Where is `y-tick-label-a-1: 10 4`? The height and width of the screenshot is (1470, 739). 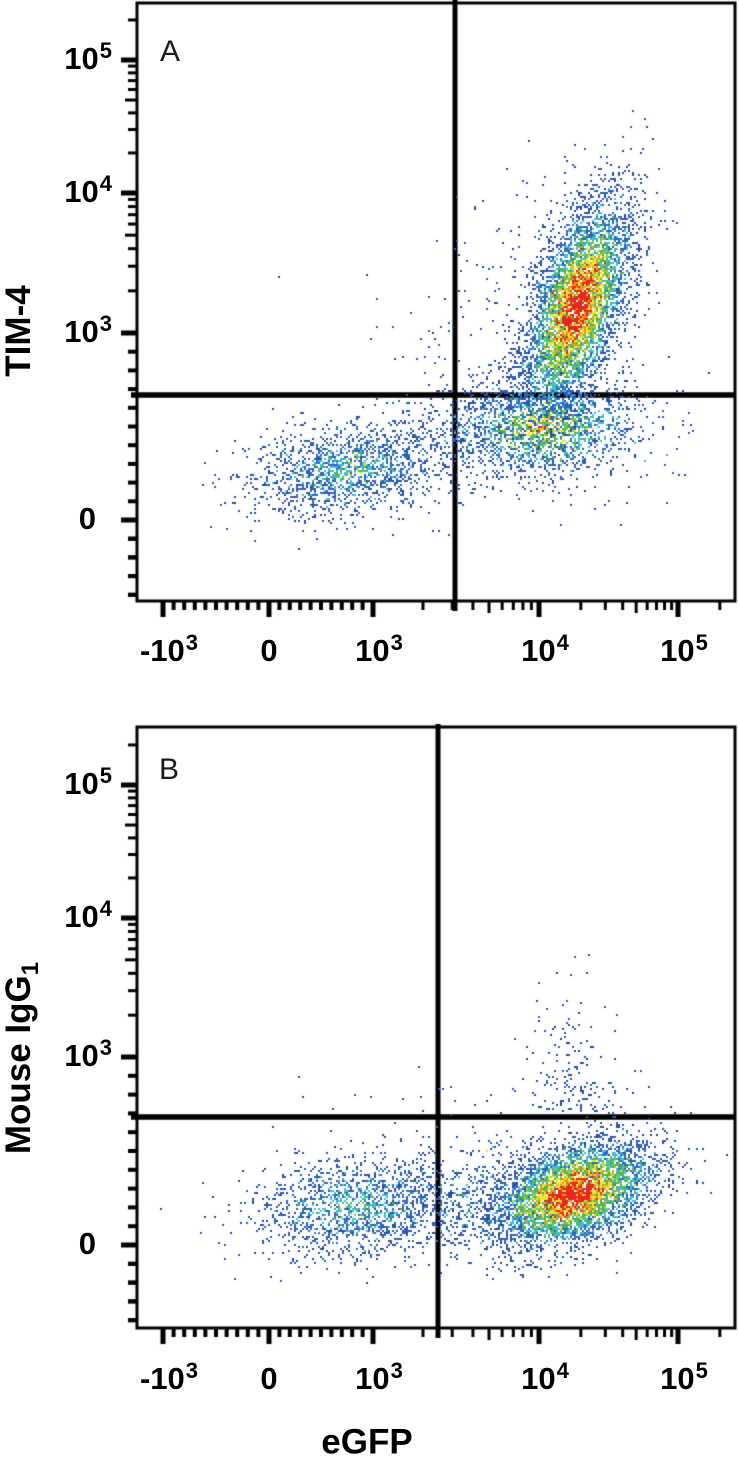
y-tick-label-a-1: 10 4 is located at coordinates (76, 190).